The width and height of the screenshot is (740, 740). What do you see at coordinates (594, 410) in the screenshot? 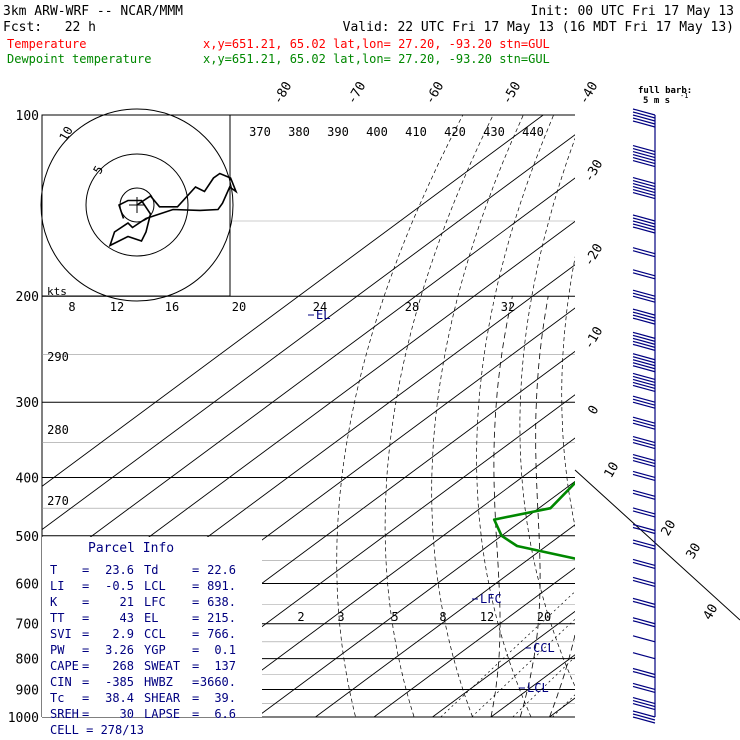
I see `isotherm-label: 0` at bounding box center [594, 410].